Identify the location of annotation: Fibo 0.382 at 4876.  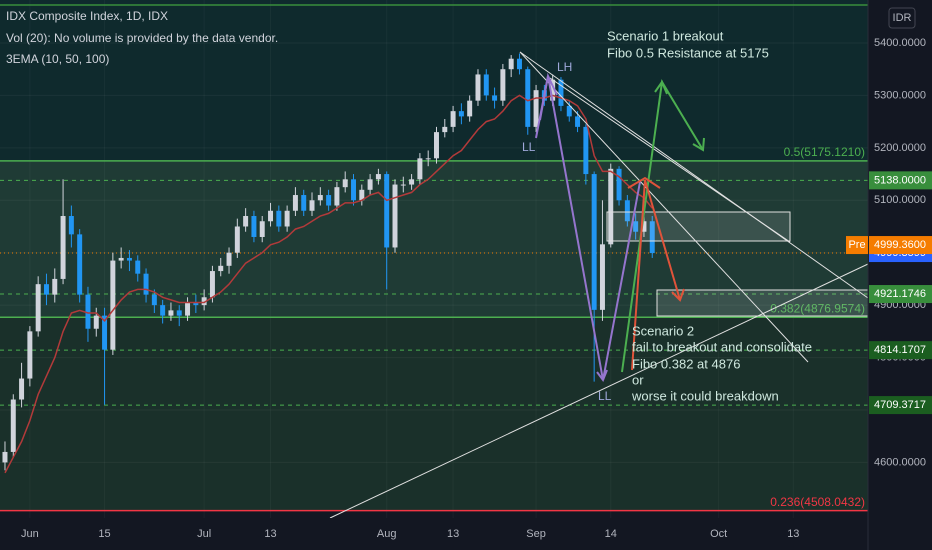
(686, 363).